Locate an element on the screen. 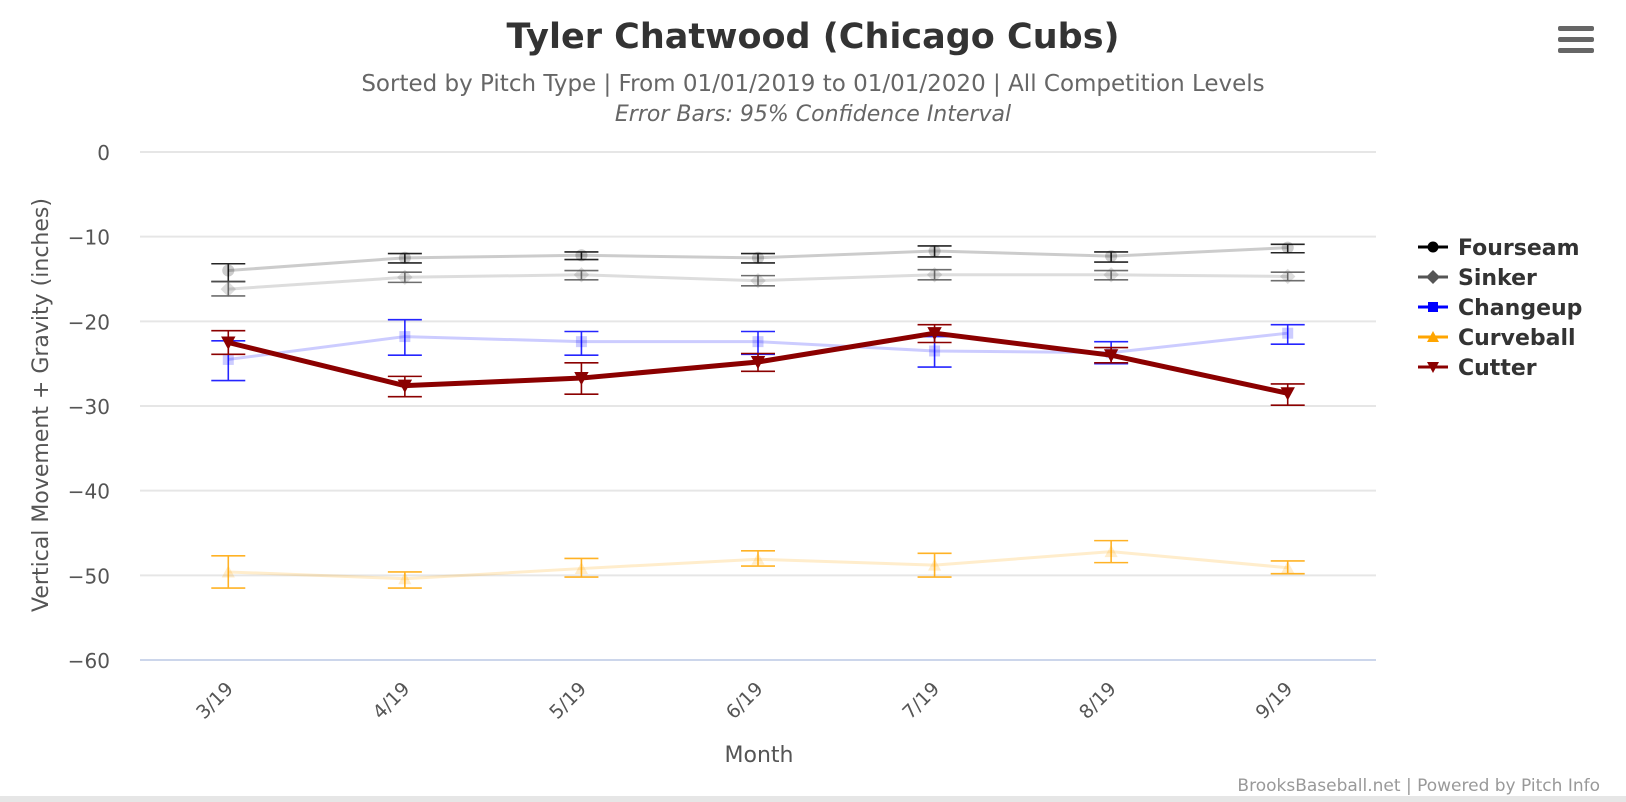 This screenshot has height=802, width=1626. legend-marker-cutter is located at coordinates (1433, 367).